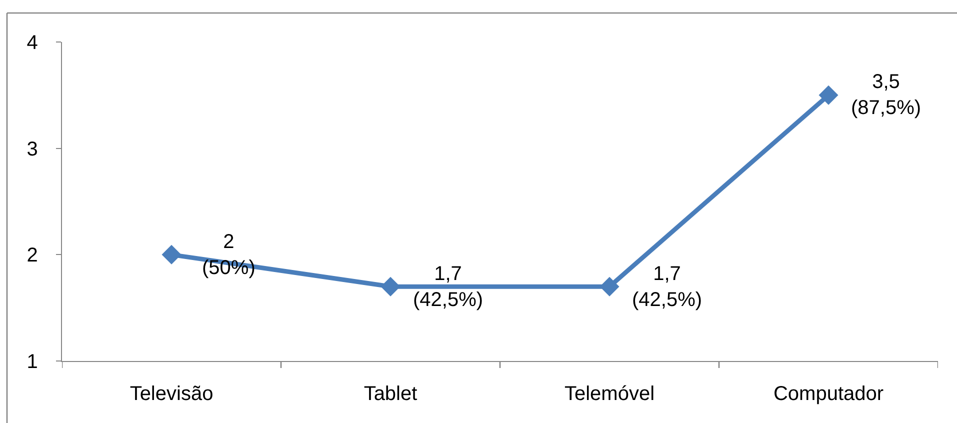  I want to click on x-tick-label: Computador, so click(828, 394).